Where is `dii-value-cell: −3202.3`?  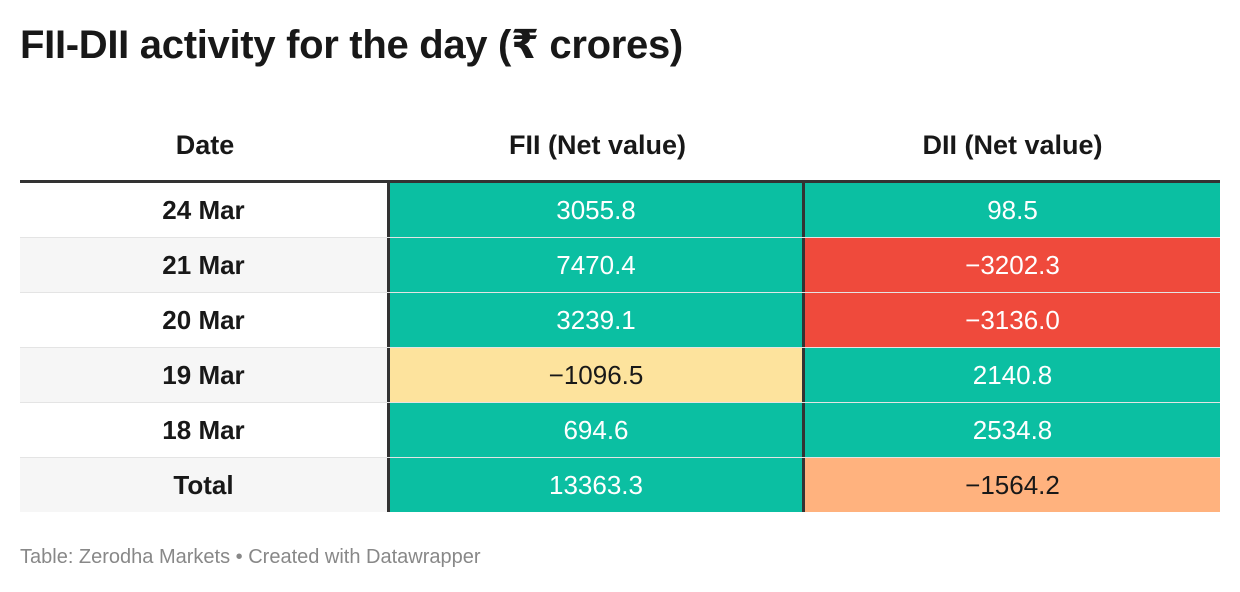 dii-value-cell: −3202.3 is located at coordinates (1012, 265).